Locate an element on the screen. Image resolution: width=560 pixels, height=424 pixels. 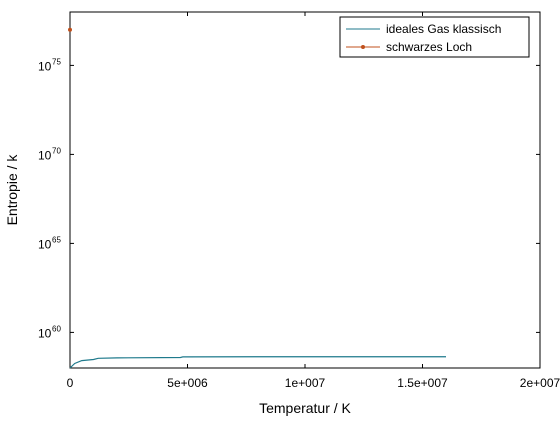
legend-label-black-hole: schwarzes Loch is located at coordinates (429, 47).